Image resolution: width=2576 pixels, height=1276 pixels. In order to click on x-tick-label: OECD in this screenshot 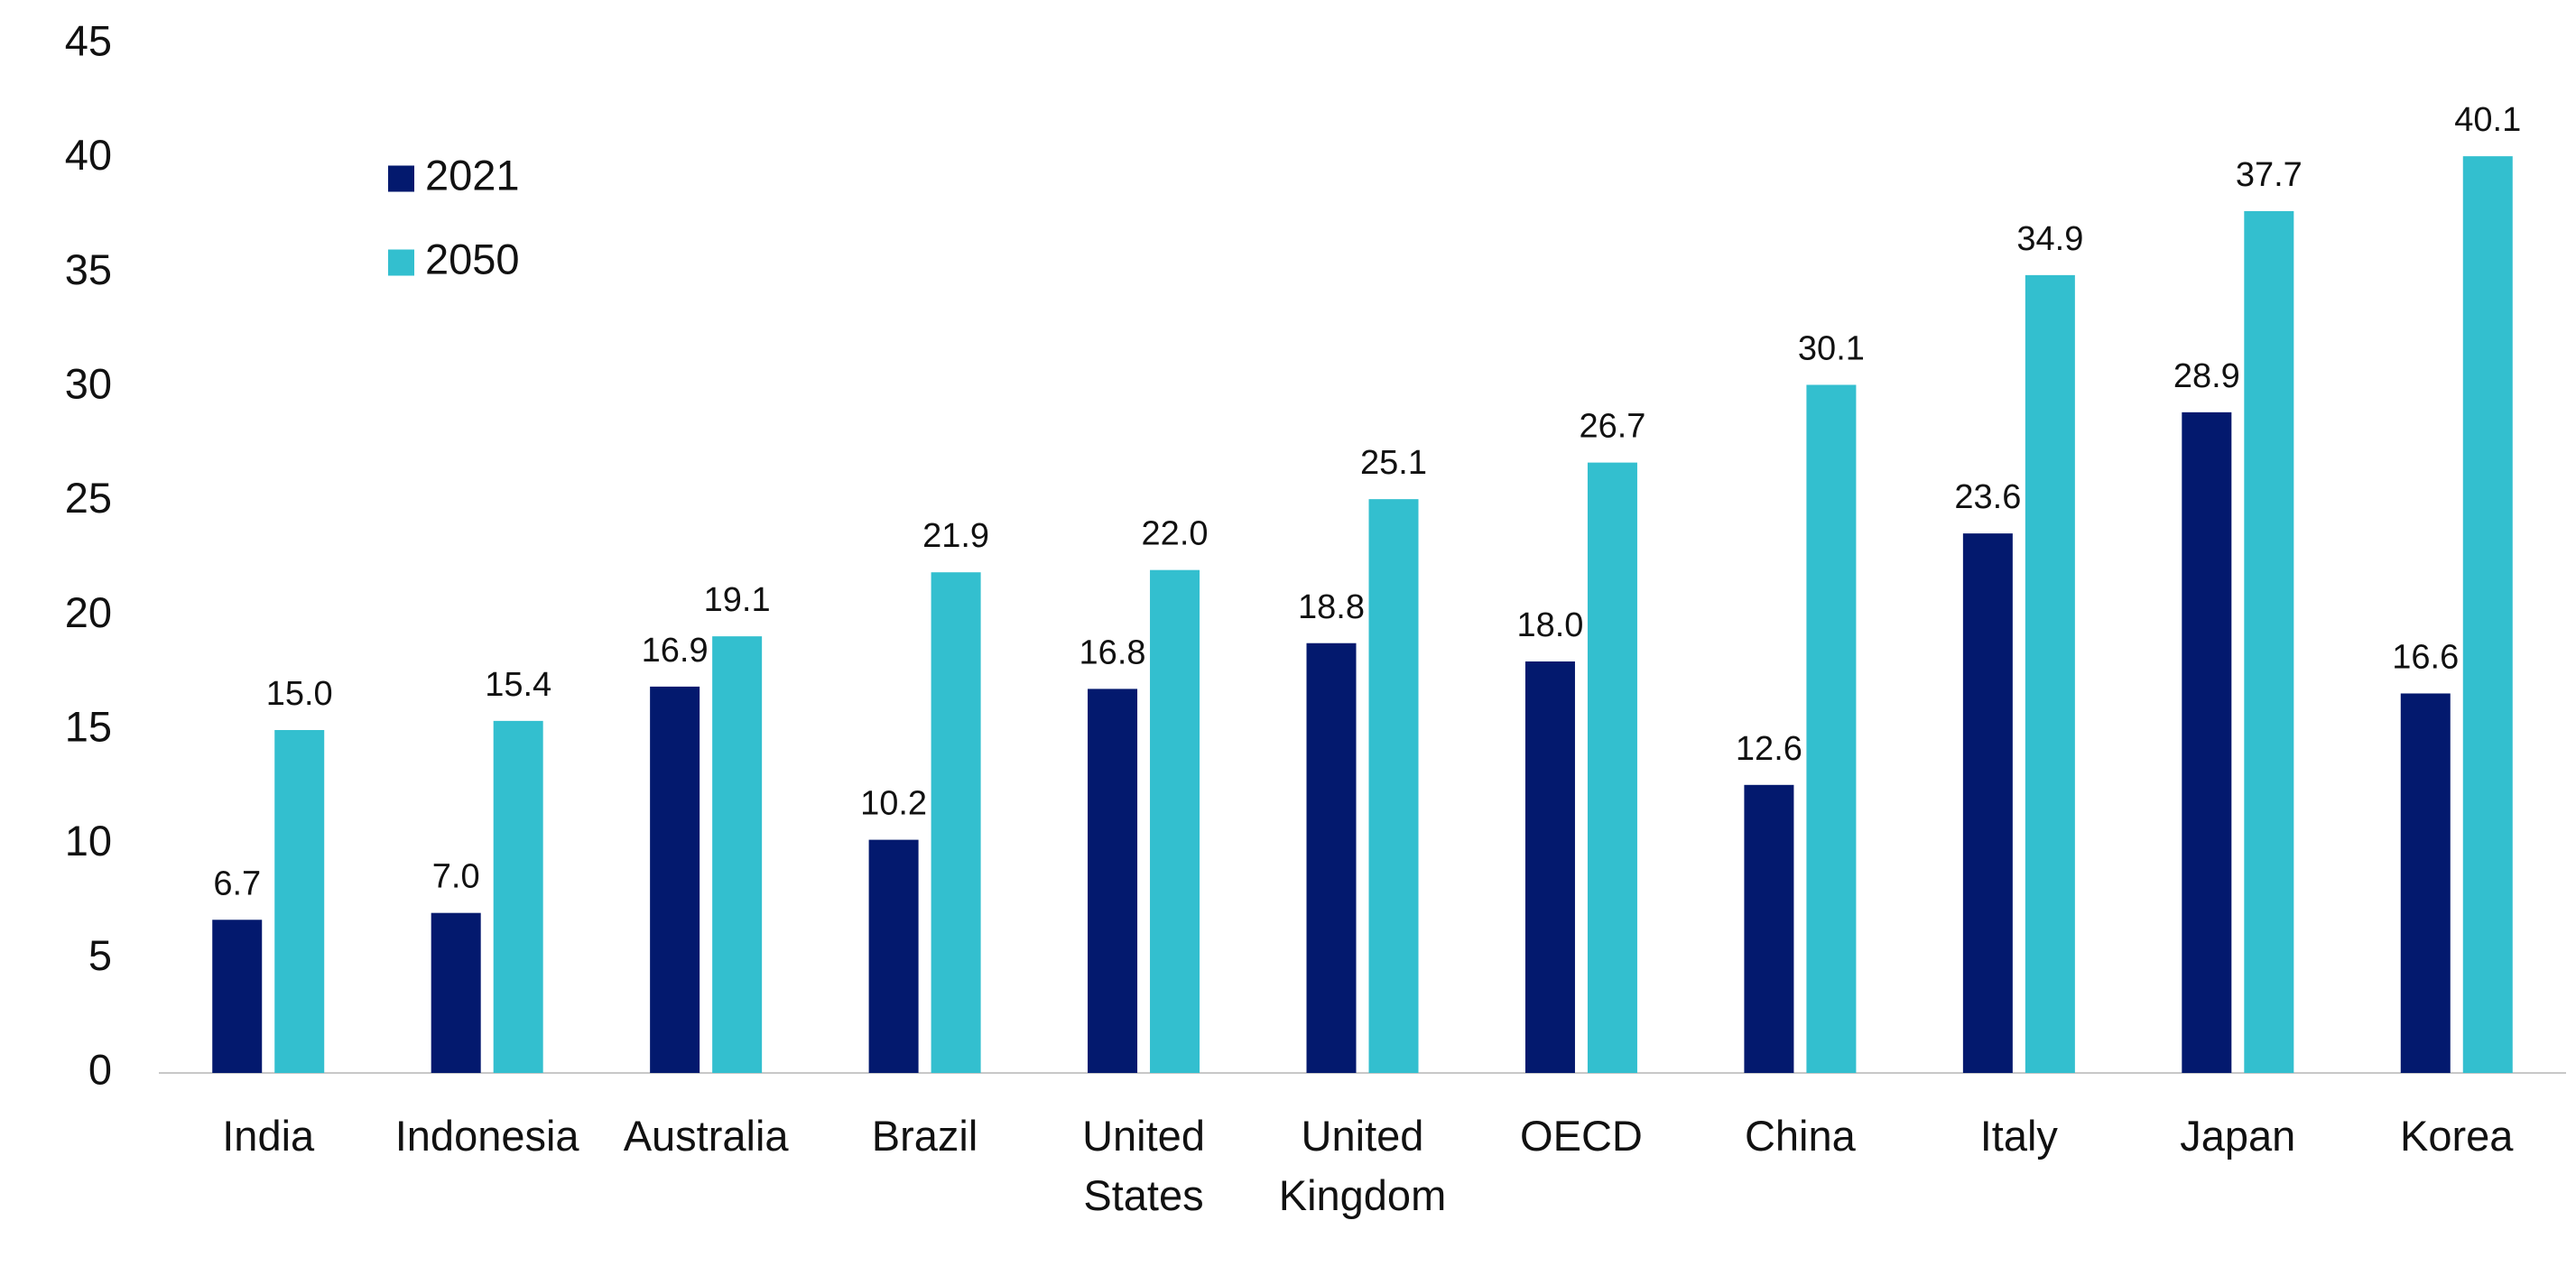, I will do `click(1582, 1136)`.